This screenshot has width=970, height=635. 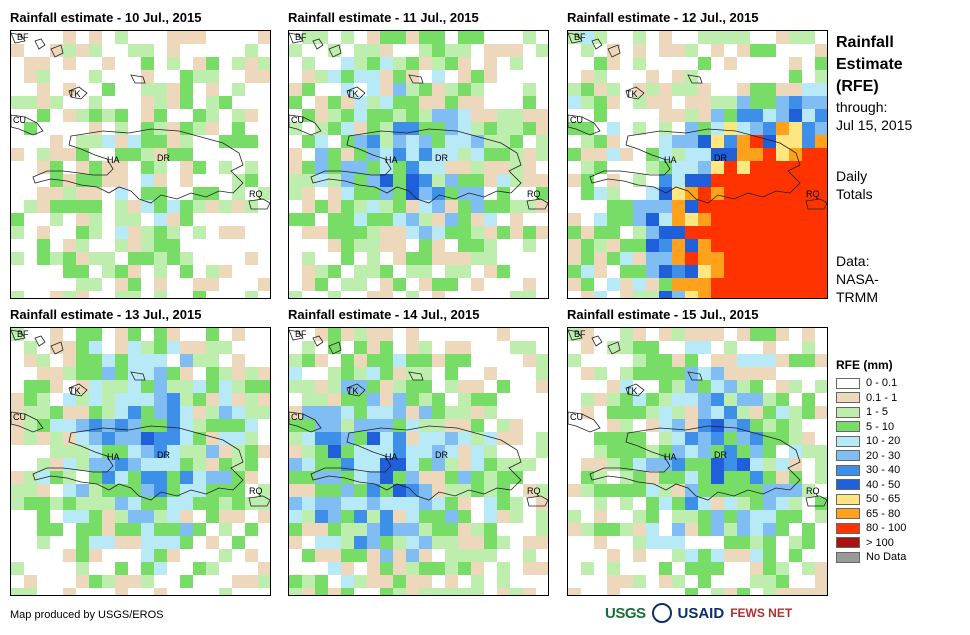 What do you see at coordinates (871, 441) in the screenshot?
I see `legend-item: 10 - 20` at bounding box center [871, 441].